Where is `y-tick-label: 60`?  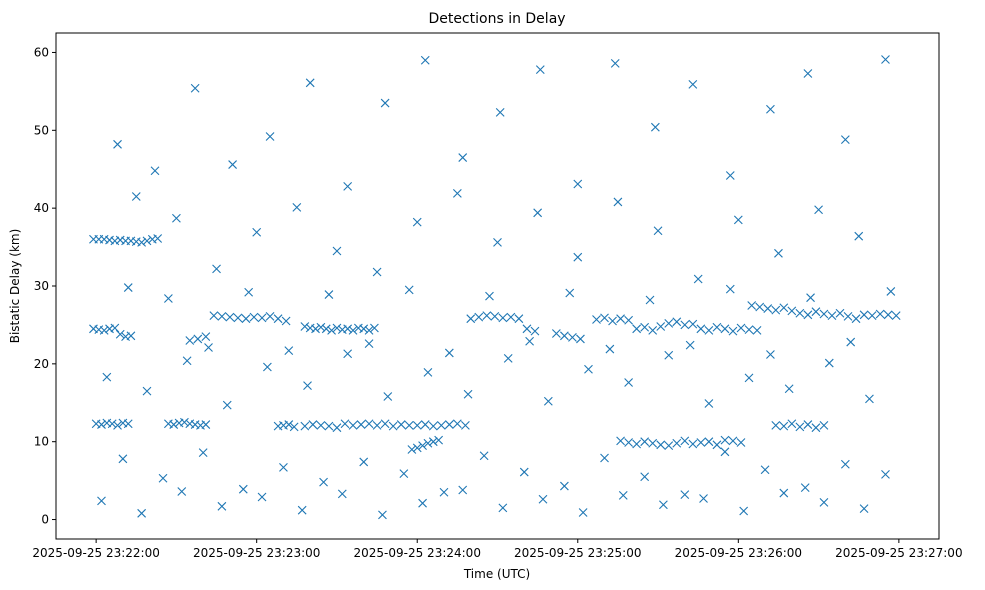 y-tick-label: 60 is located at coordinates (41, 52).